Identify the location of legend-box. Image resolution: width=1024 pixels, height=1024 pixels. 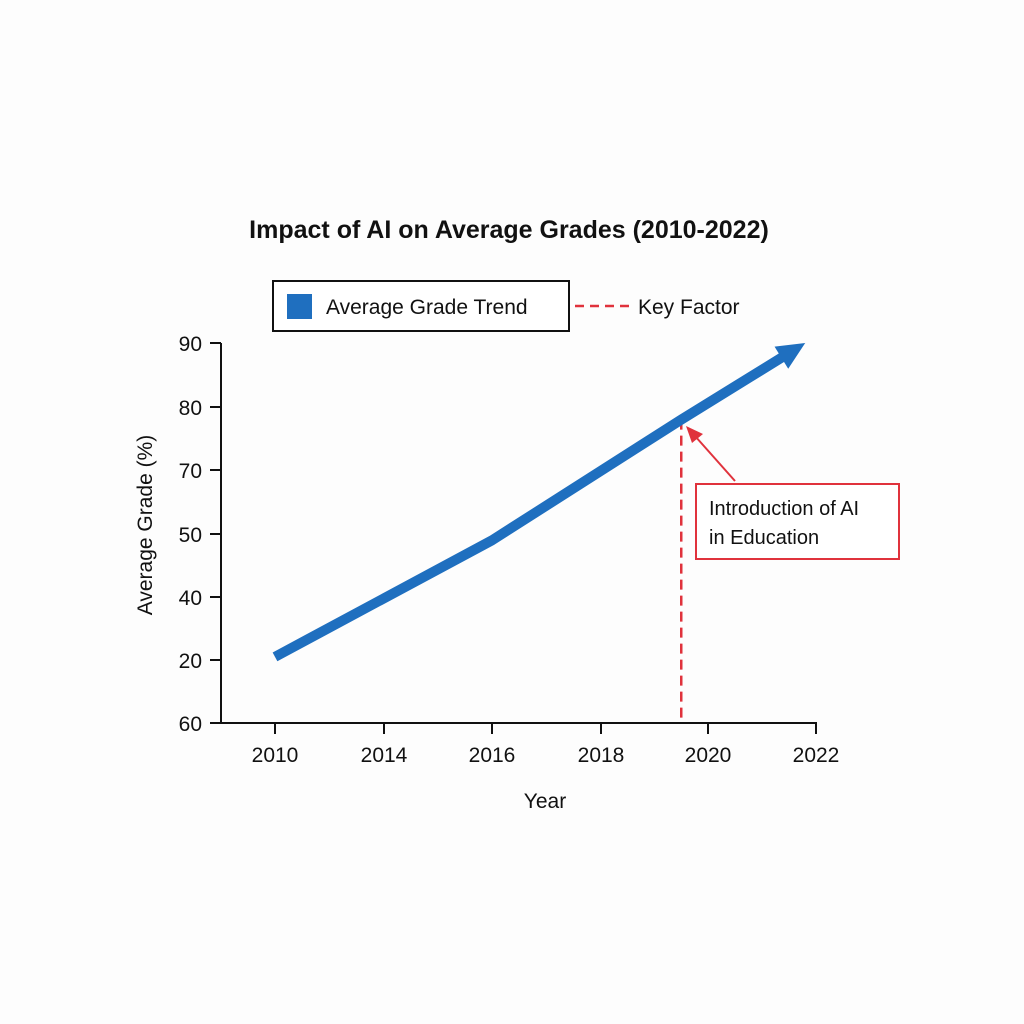
(421, 306).